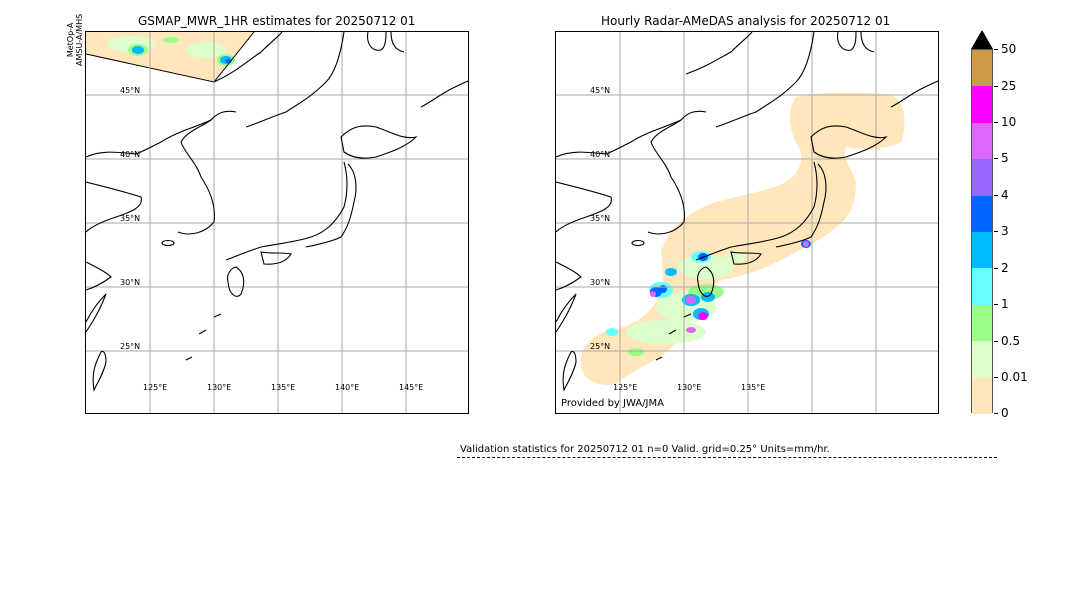 This screenshot has height=612, width=1080. Describe the element at coordinates (1011, 377) in the screenshot. I see `colorbar-tick: 0.01` at that location.